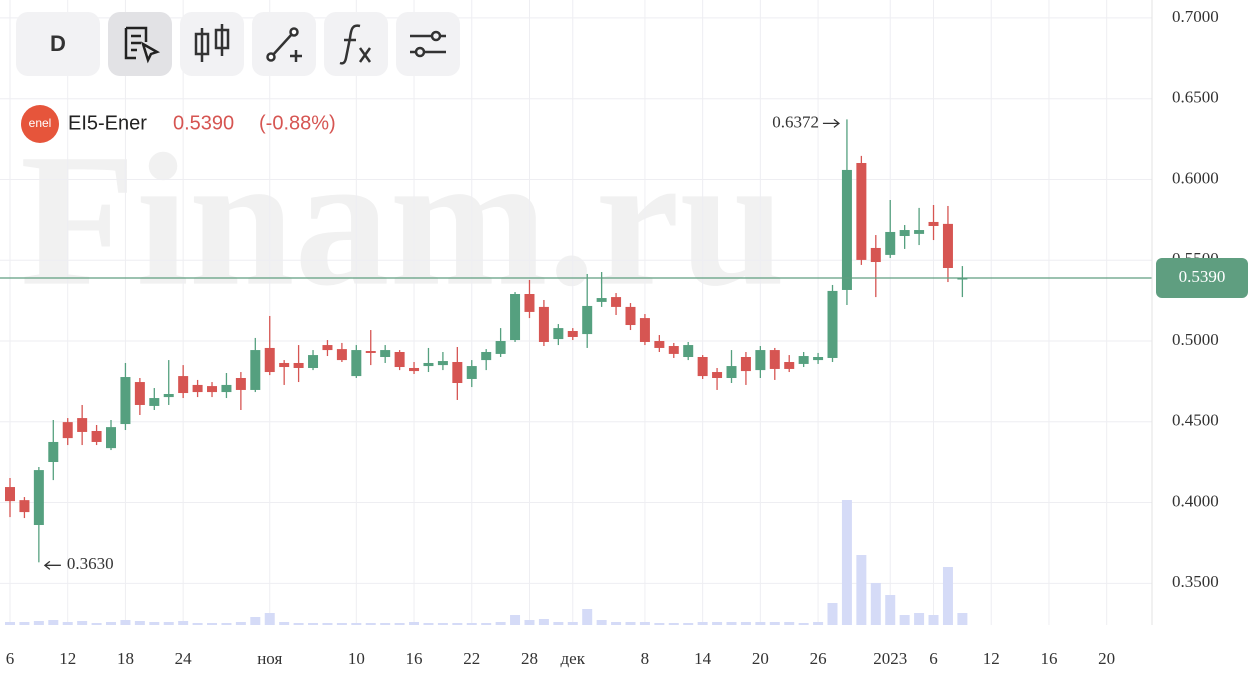 Image resolution: width=1252 pixels, height=684 pixels. What do you see at coordinates (428, 44) in the screenshot?
I see `settings-button` at bounding box center [428, 44].